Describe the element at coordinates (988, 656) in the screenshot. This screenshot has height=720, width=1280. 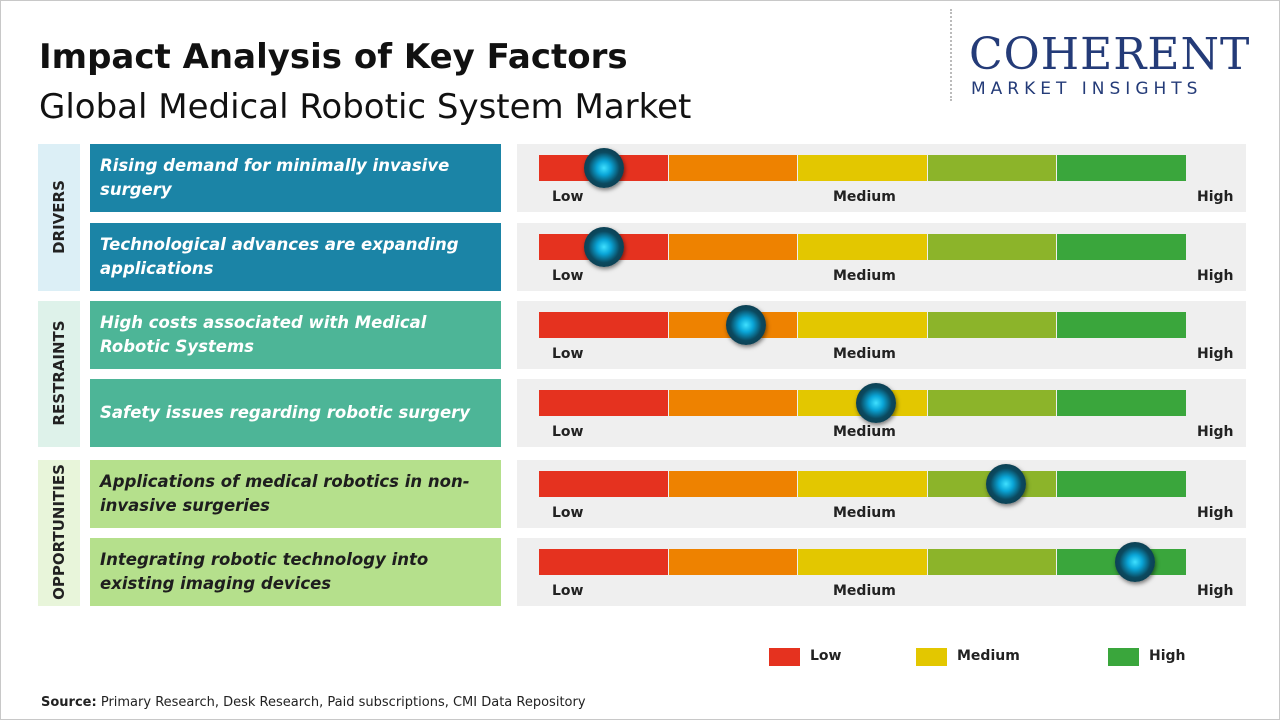
I see `legend-label: Medium` at that location.